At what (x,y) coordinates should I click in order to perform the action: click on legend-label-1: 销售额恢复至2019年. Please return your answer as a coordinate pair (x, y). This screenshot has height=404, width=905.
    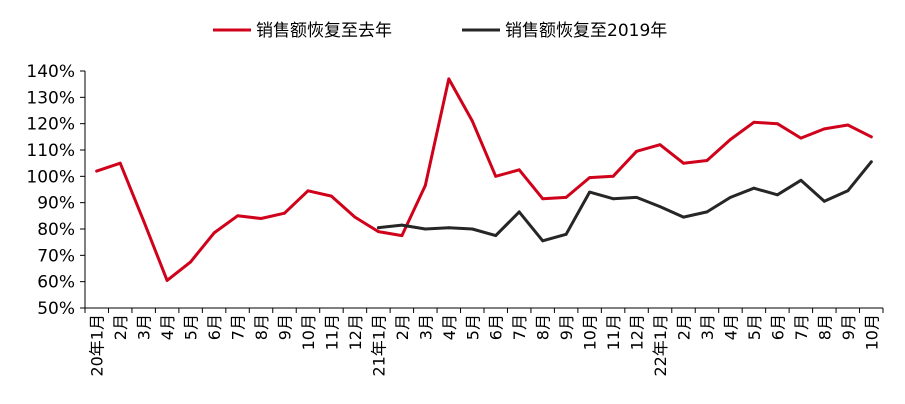
    Looking at the image, I should click on (586, 31).